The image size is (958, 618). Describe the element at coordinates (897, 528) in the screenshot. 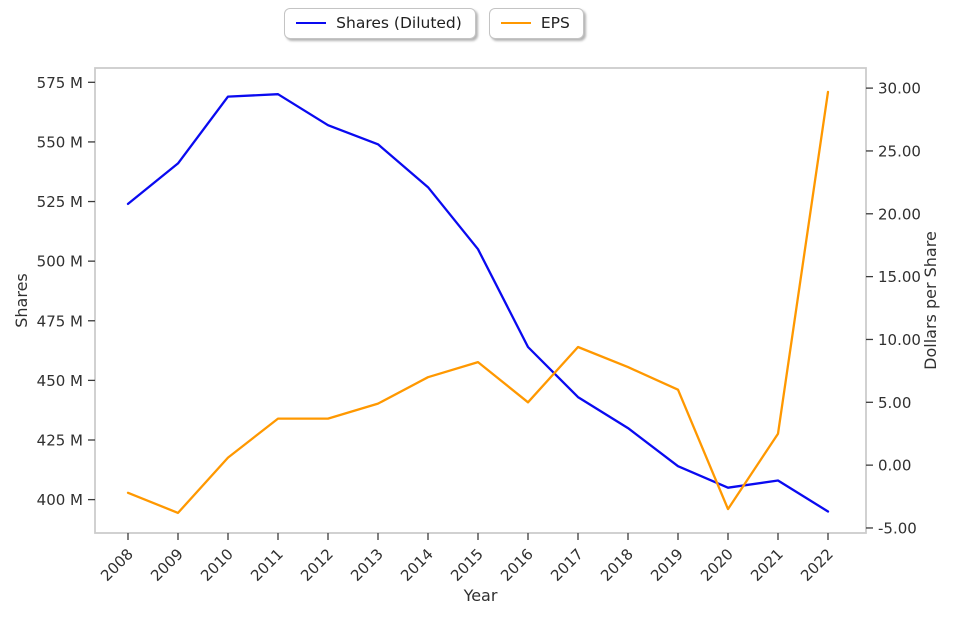

I see `right-axis-tick-label: -5.00` at that location.